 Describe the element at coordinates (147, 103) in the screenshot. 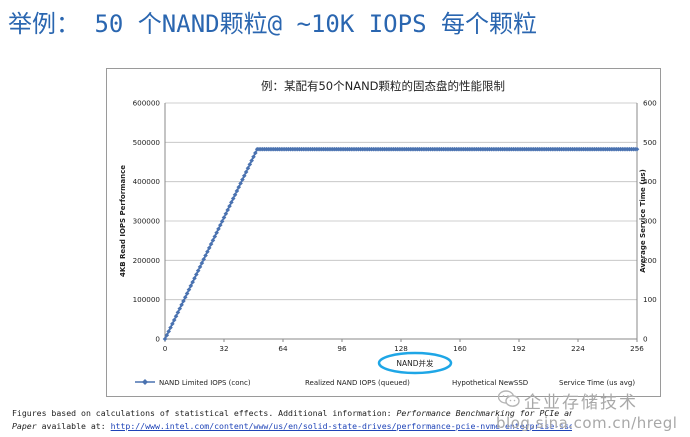

I see `y-tick-label-6: 600000` at that location.